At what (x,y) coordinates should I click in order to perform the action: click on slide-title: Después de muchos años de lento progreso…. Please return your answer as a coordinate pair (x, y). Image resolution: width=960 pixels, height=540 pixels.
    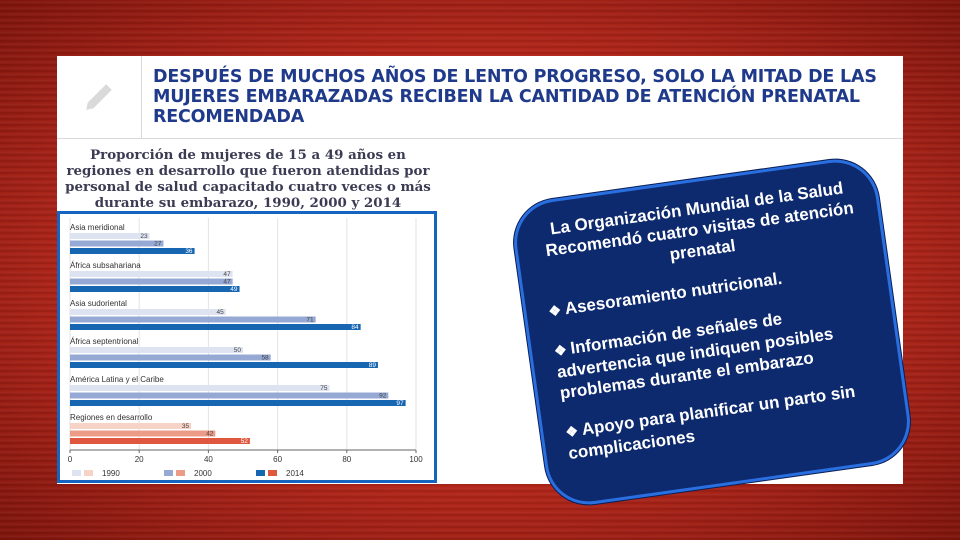
    Looking at the image, I should click on (515, 97).